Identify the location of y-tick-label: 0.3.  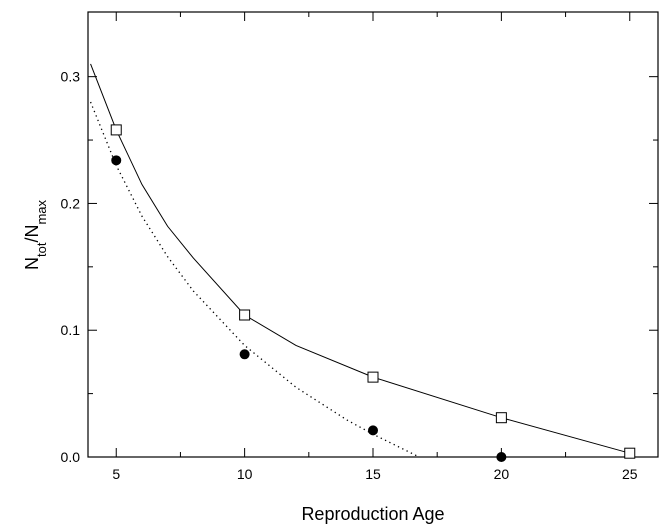
(71, 77).